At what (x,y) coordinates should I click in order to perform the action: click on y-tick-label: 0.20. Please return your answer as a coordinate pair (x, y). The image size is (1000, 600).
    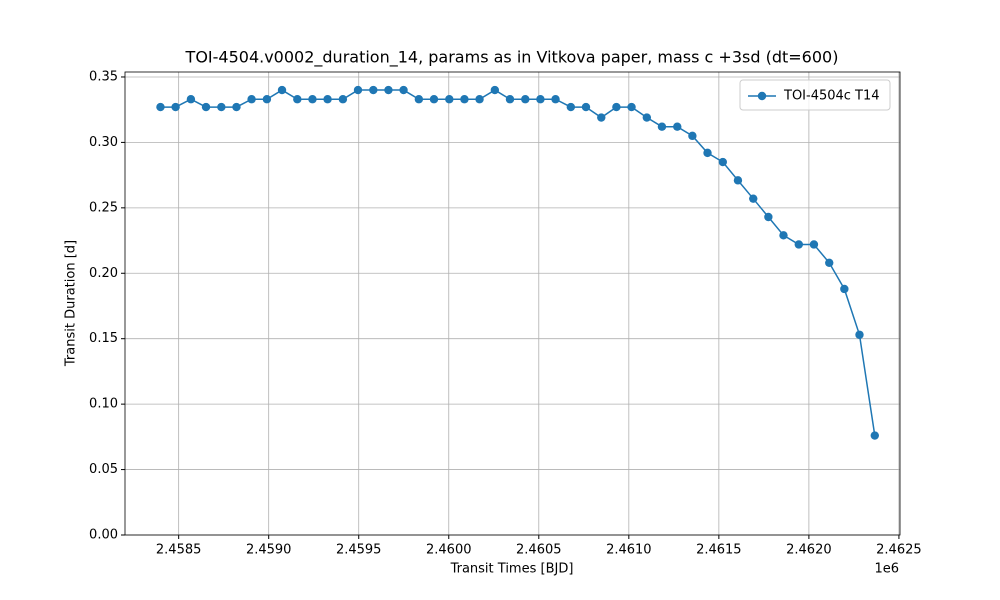
    Looking at the image, I should click on (103, 273).